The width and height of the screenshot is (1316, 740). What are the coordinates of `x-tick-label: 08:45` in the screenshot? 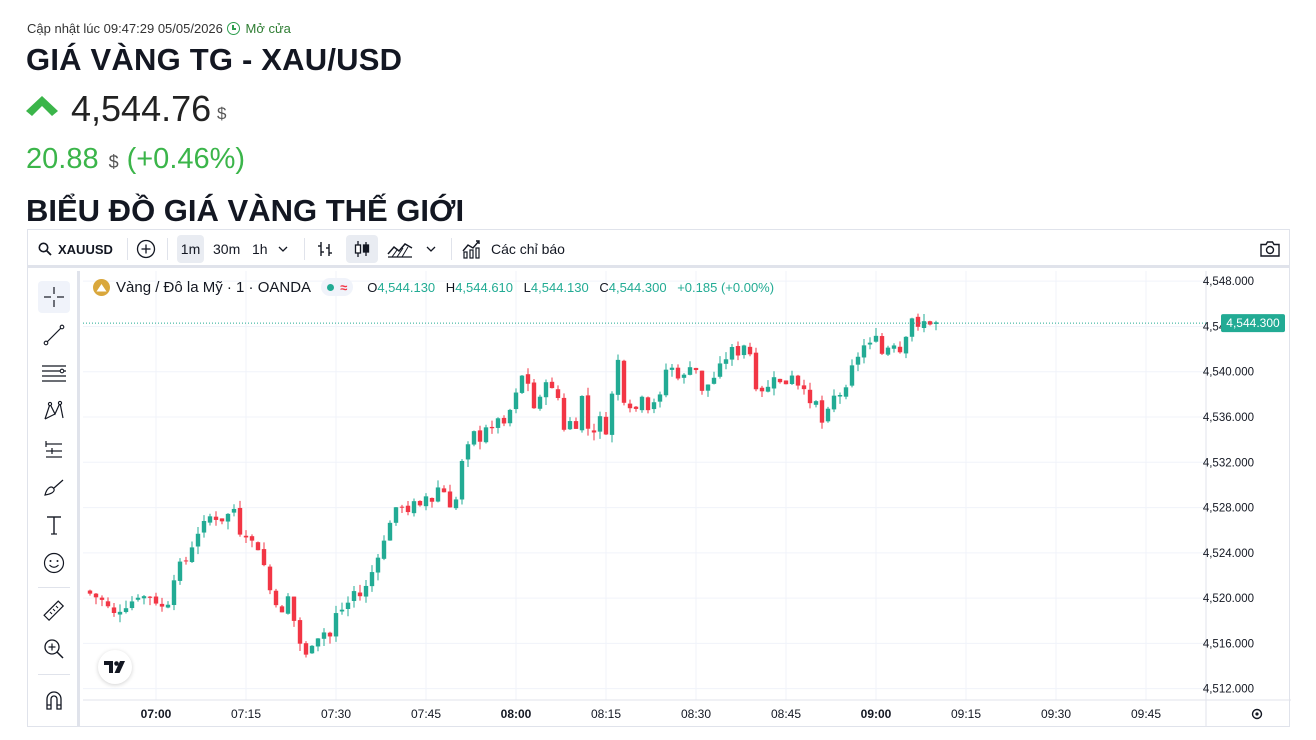 It's located at (786, 714).